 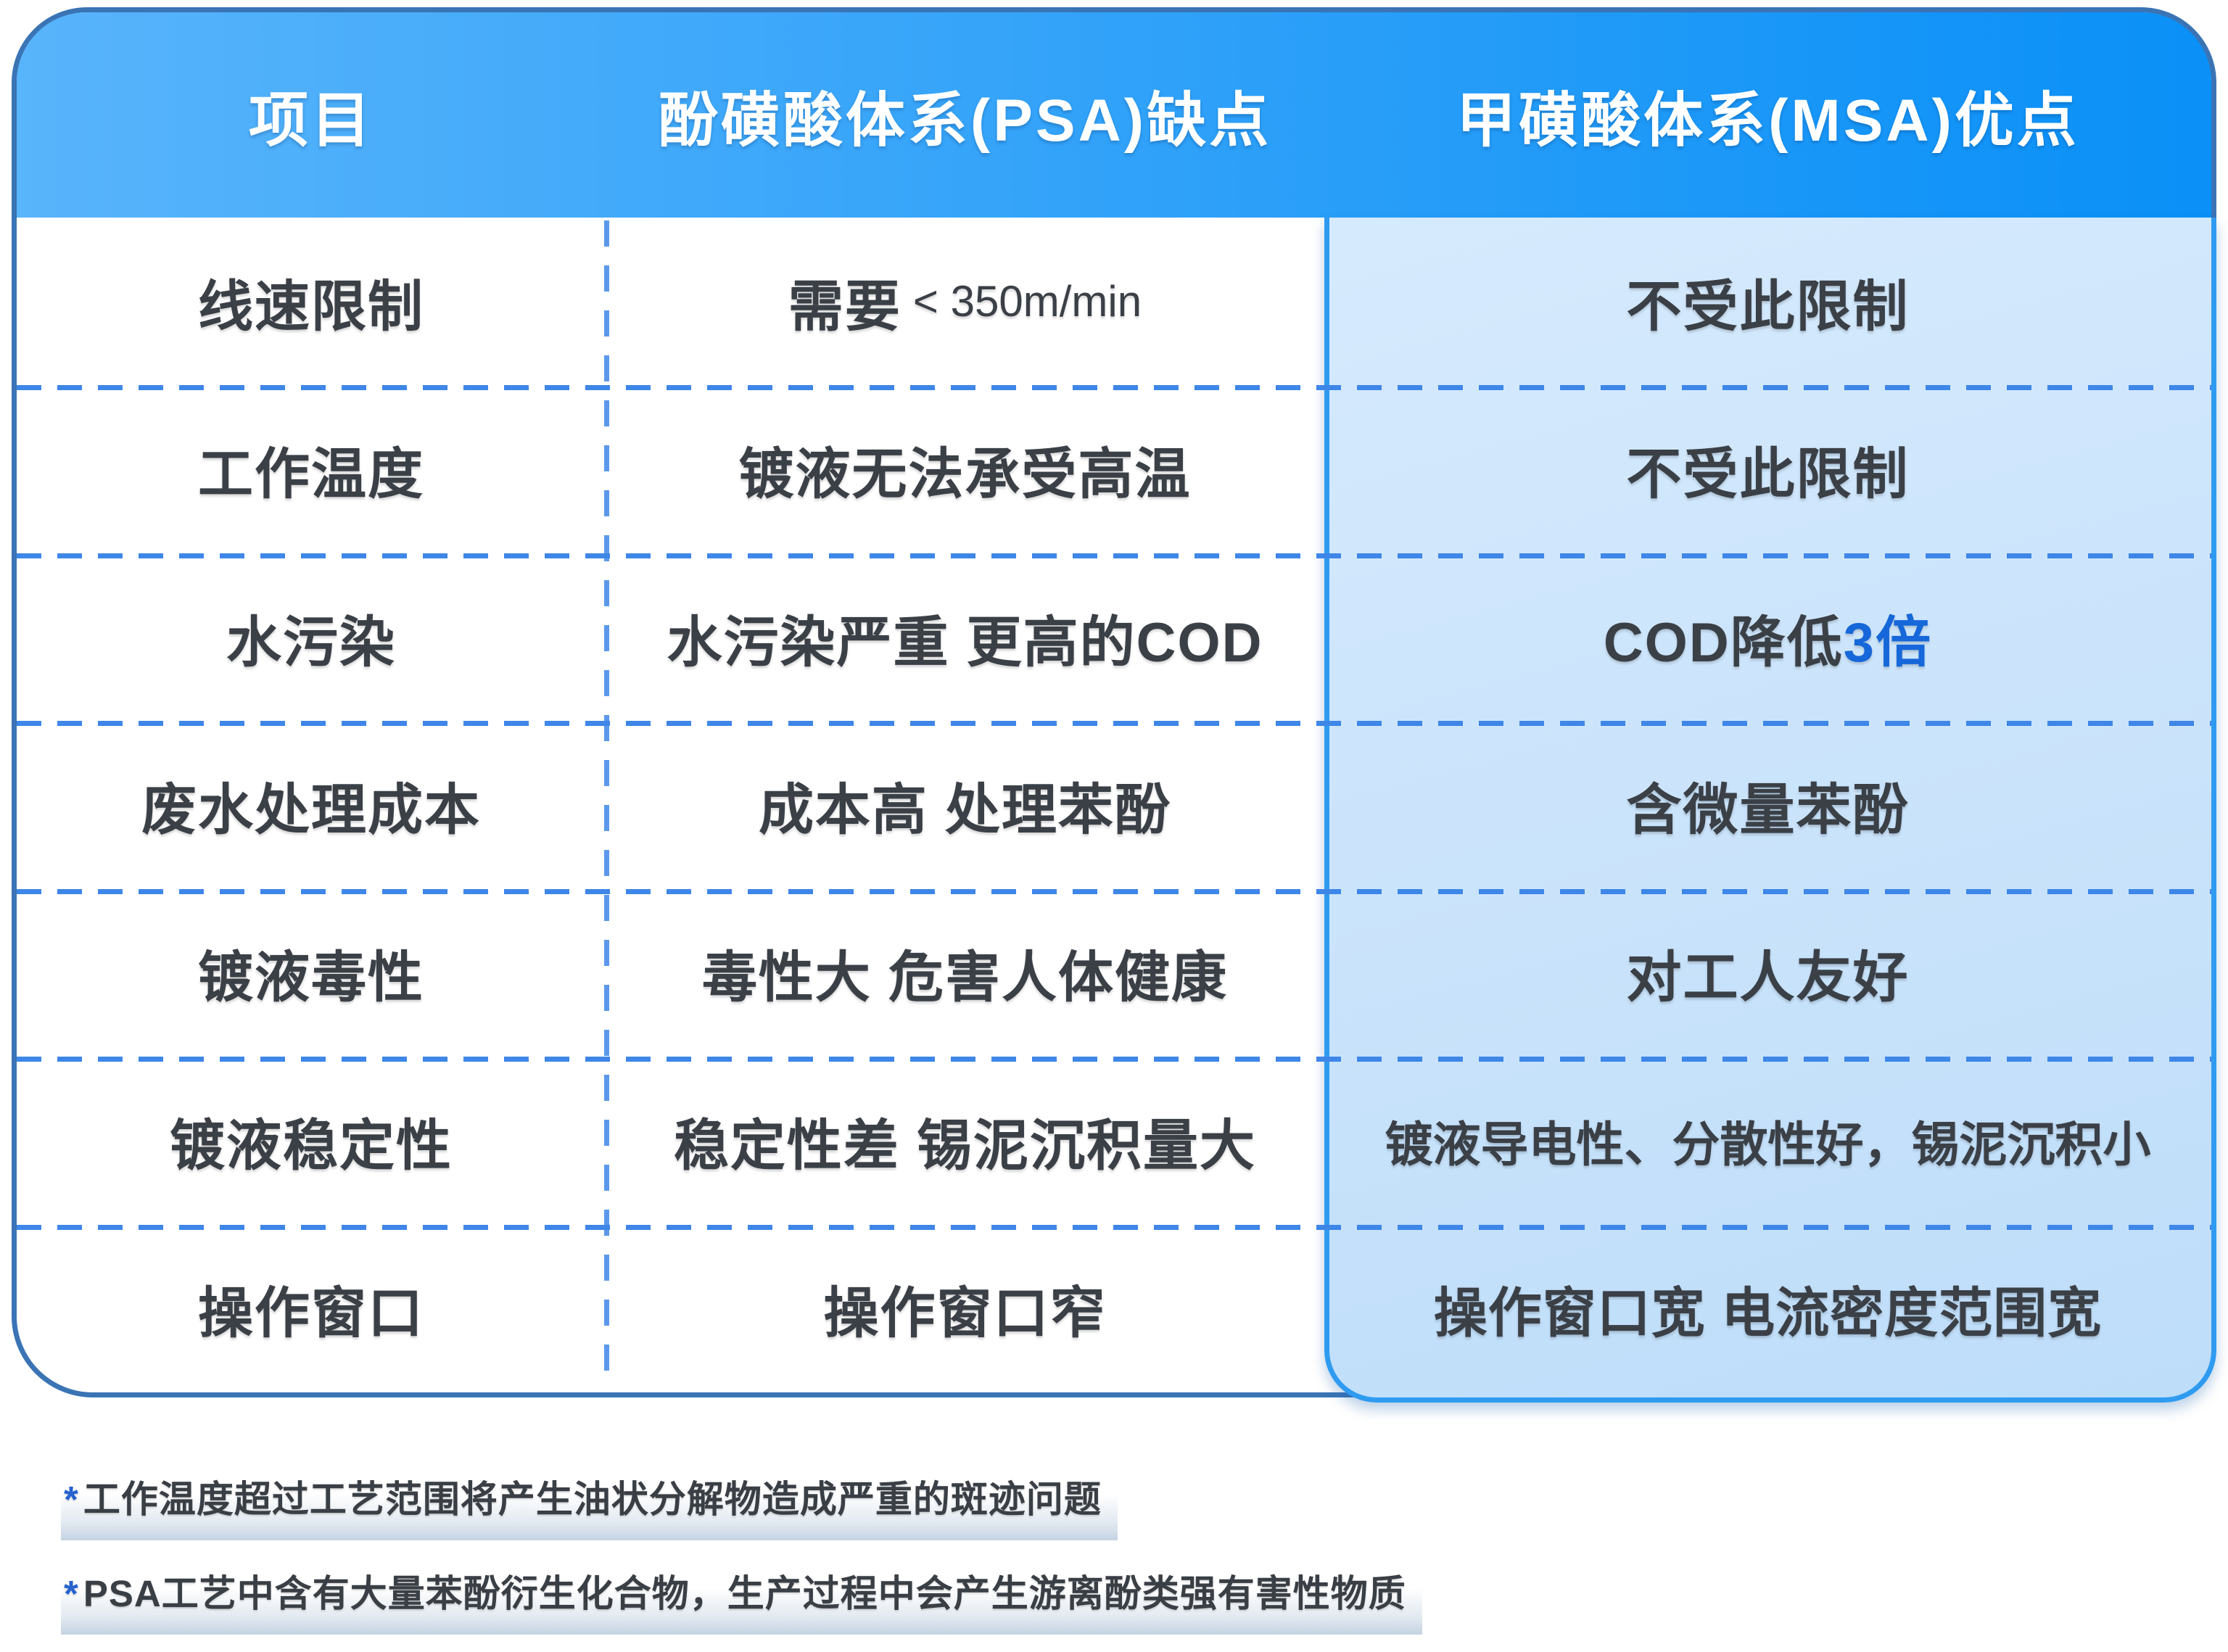 I want to click on msa-cell: 对工人友好, so click(x=1768, y=978).